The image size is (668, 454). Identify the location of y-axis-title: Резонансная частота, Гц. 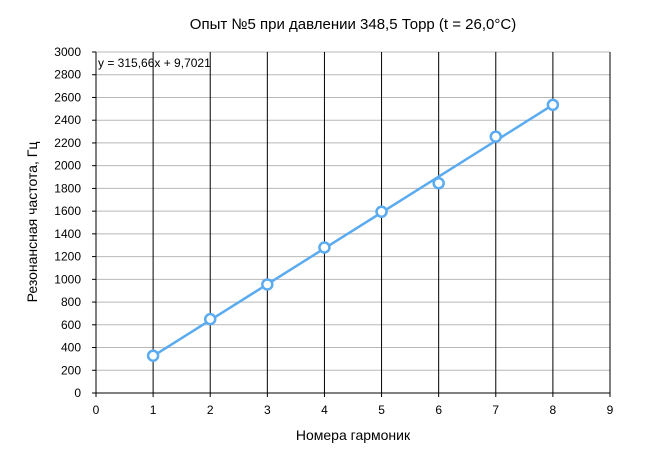
(32, 222).